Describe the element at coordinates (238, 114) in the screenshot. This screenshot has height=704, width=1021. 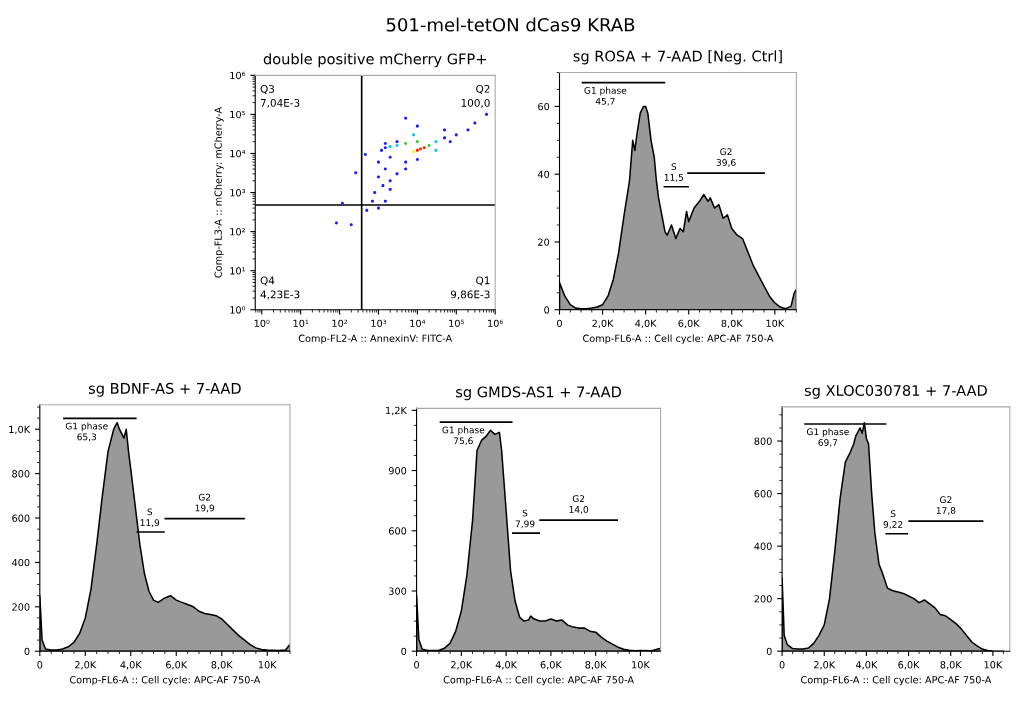
I see `y-tick-label: 10⁵` at that location.